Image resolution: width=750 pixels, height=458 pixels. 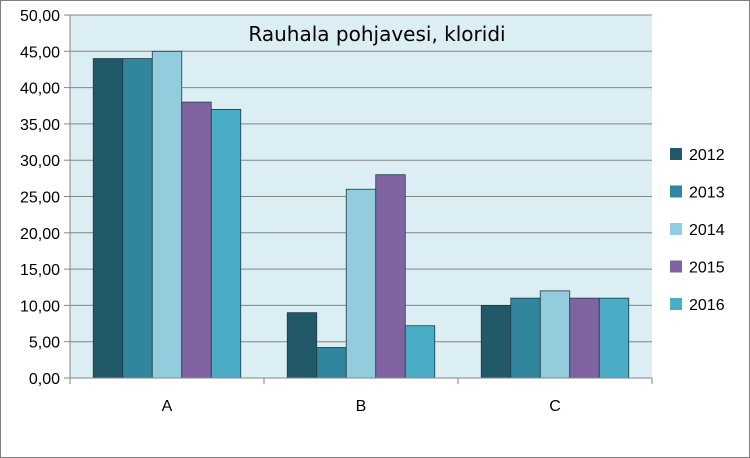 I want to click on legend-swatch-2012, so click(x=676, y=154).